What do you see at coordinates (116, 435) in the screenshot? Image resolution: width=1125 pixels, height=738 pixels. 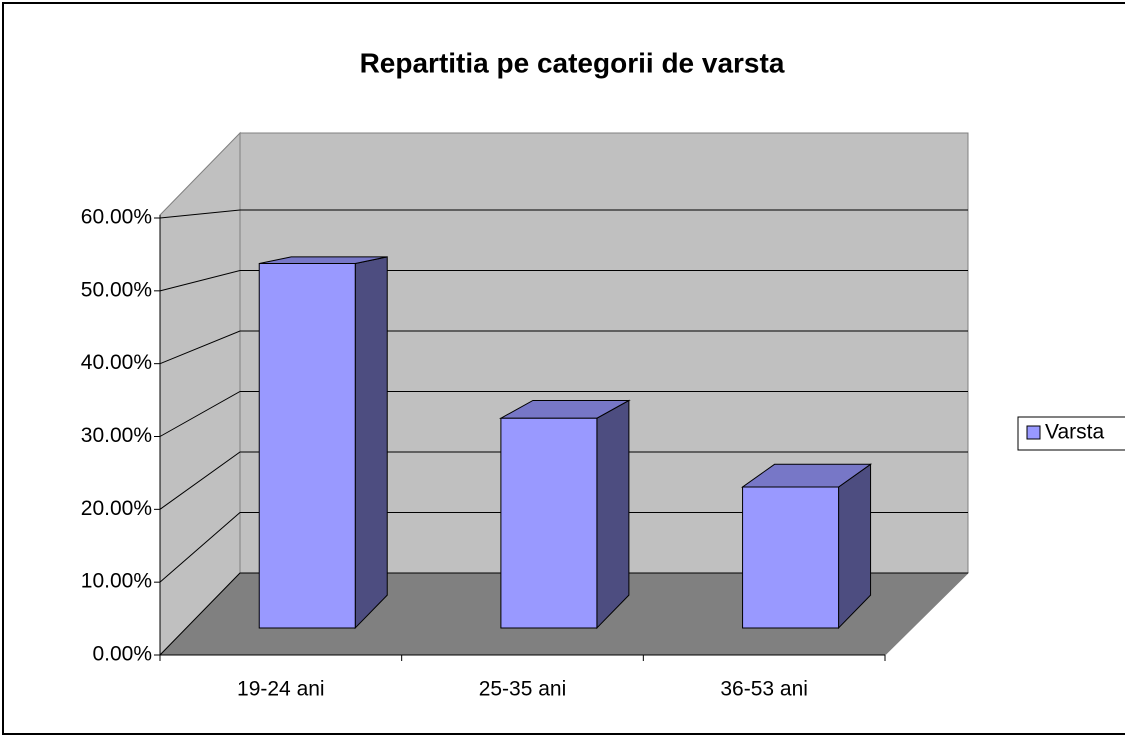 I see `y-tick-label: 30.00%` at bounding box center [116, 435].